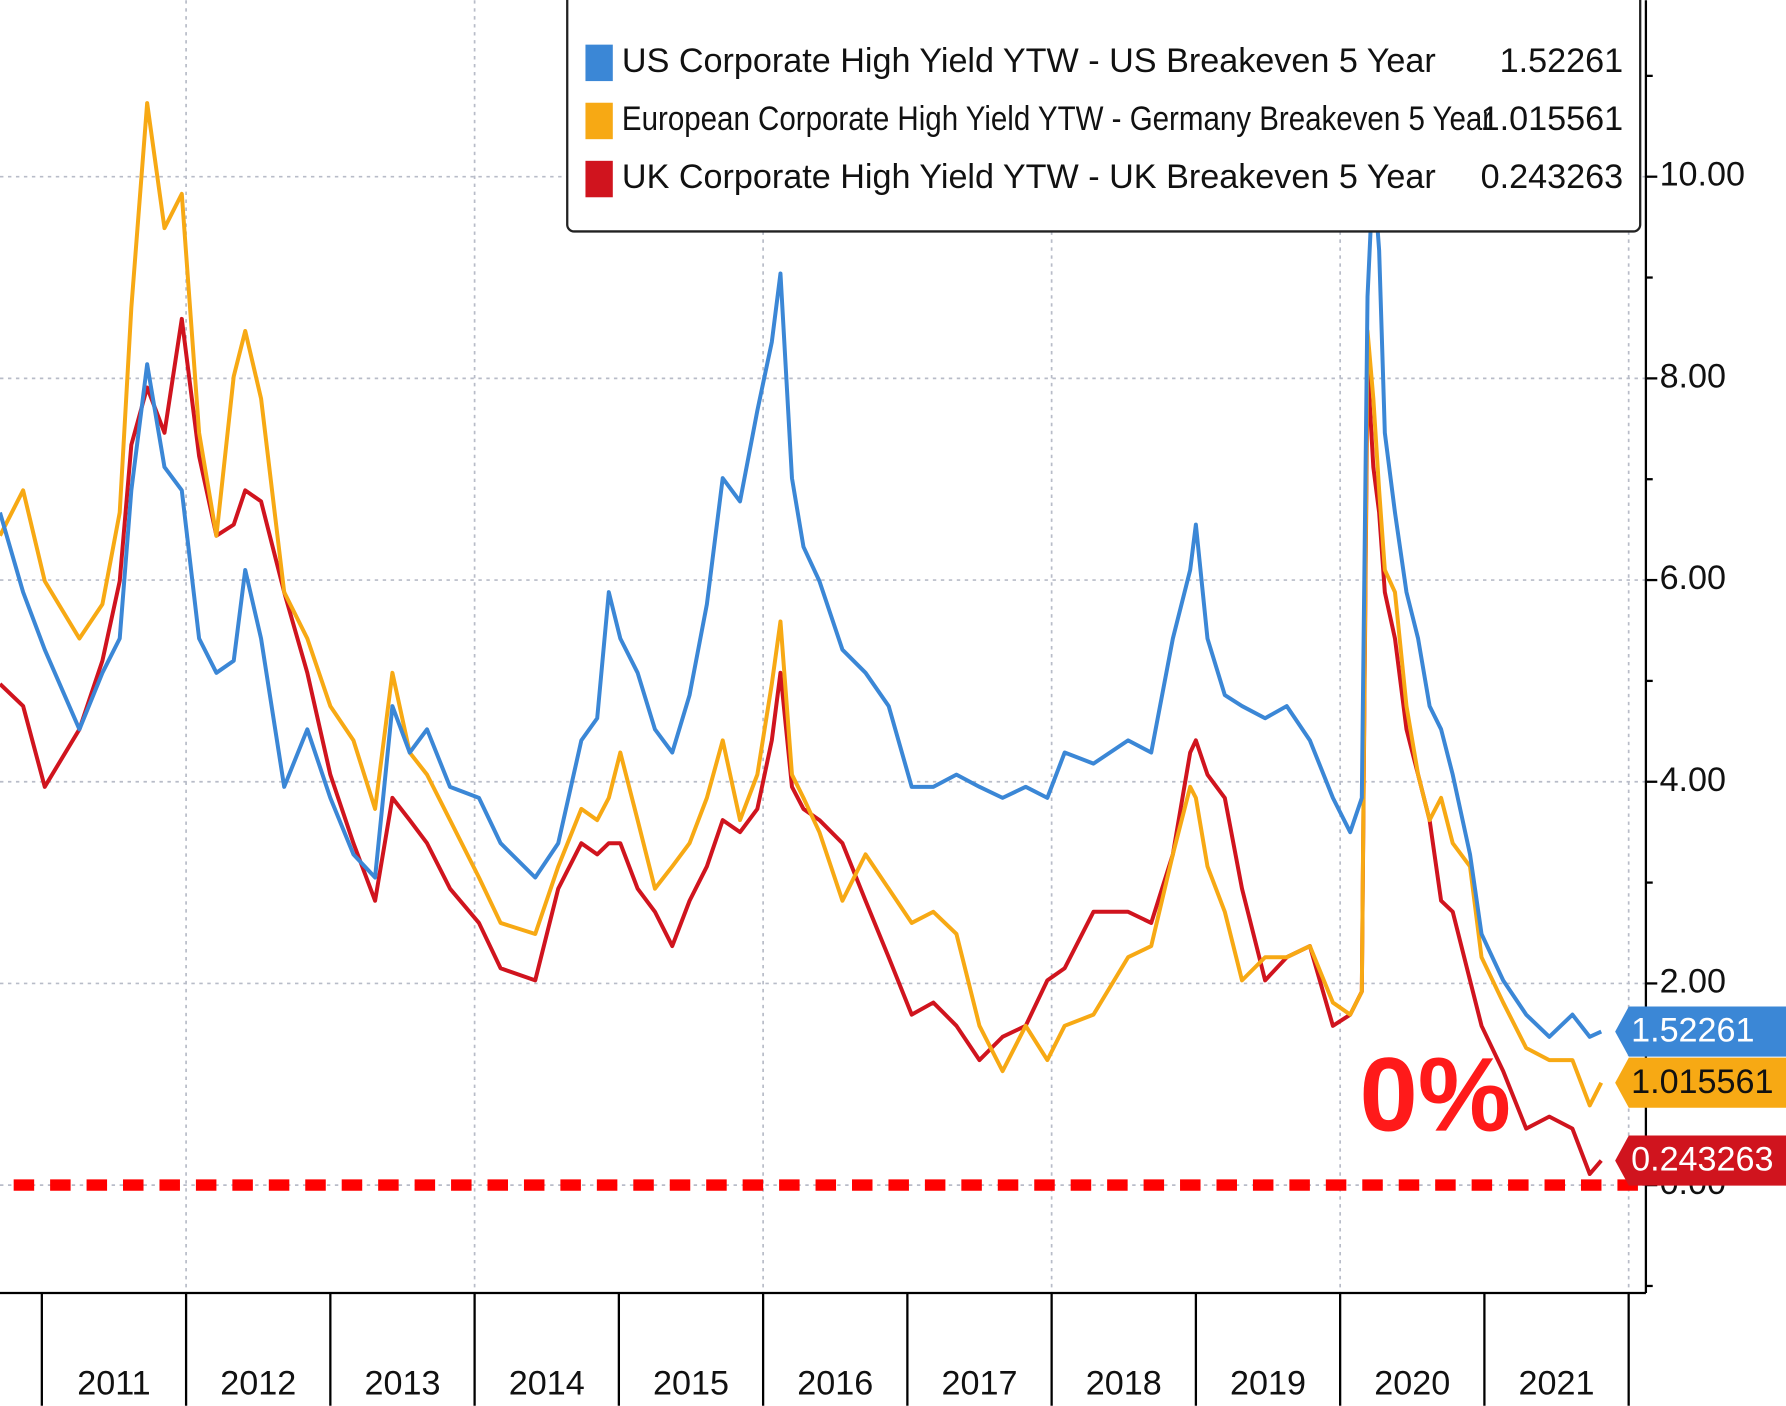  I want to click on y-tick-label: 10.00, so click(1702, 175).